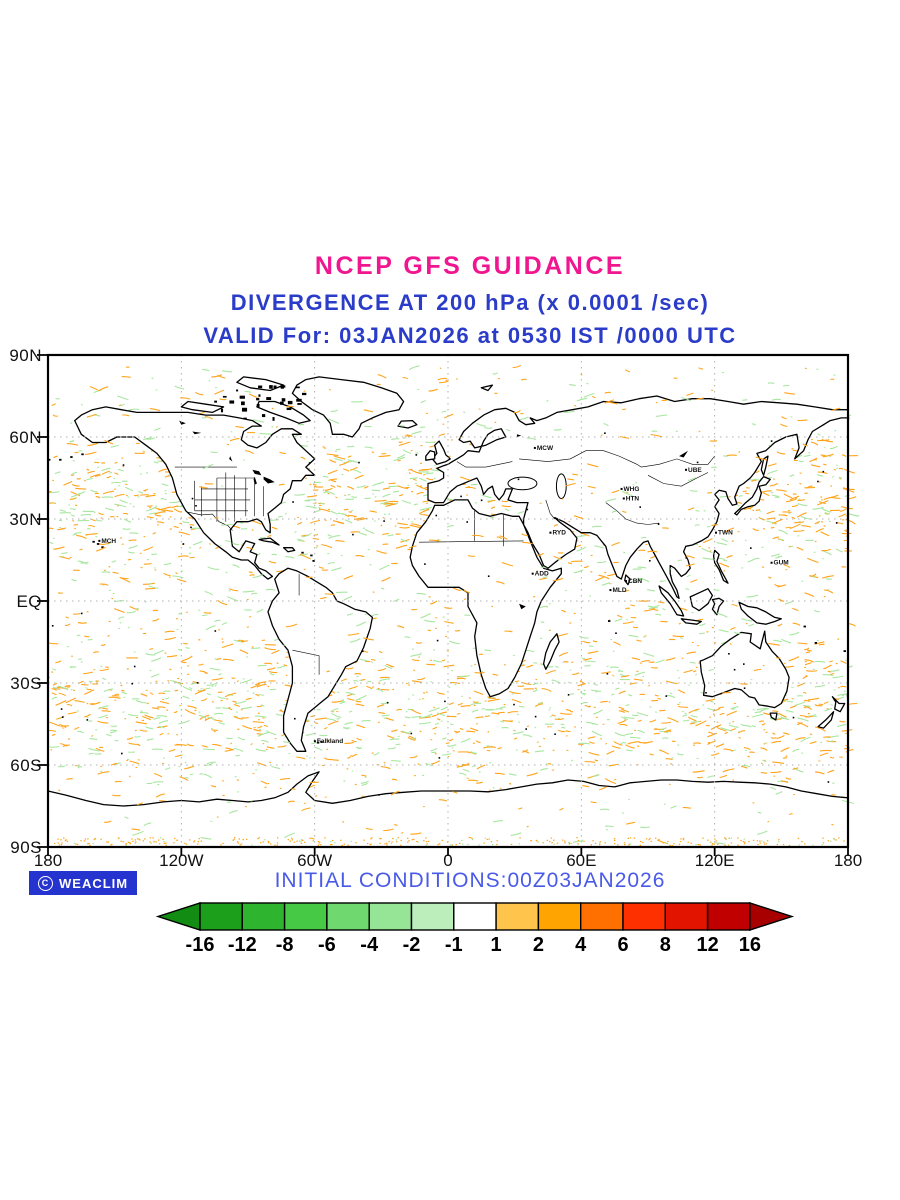  Describe the element at coordinates (545, 448) in the screenshot. I see `station-label-MCW: MCW` at that location.